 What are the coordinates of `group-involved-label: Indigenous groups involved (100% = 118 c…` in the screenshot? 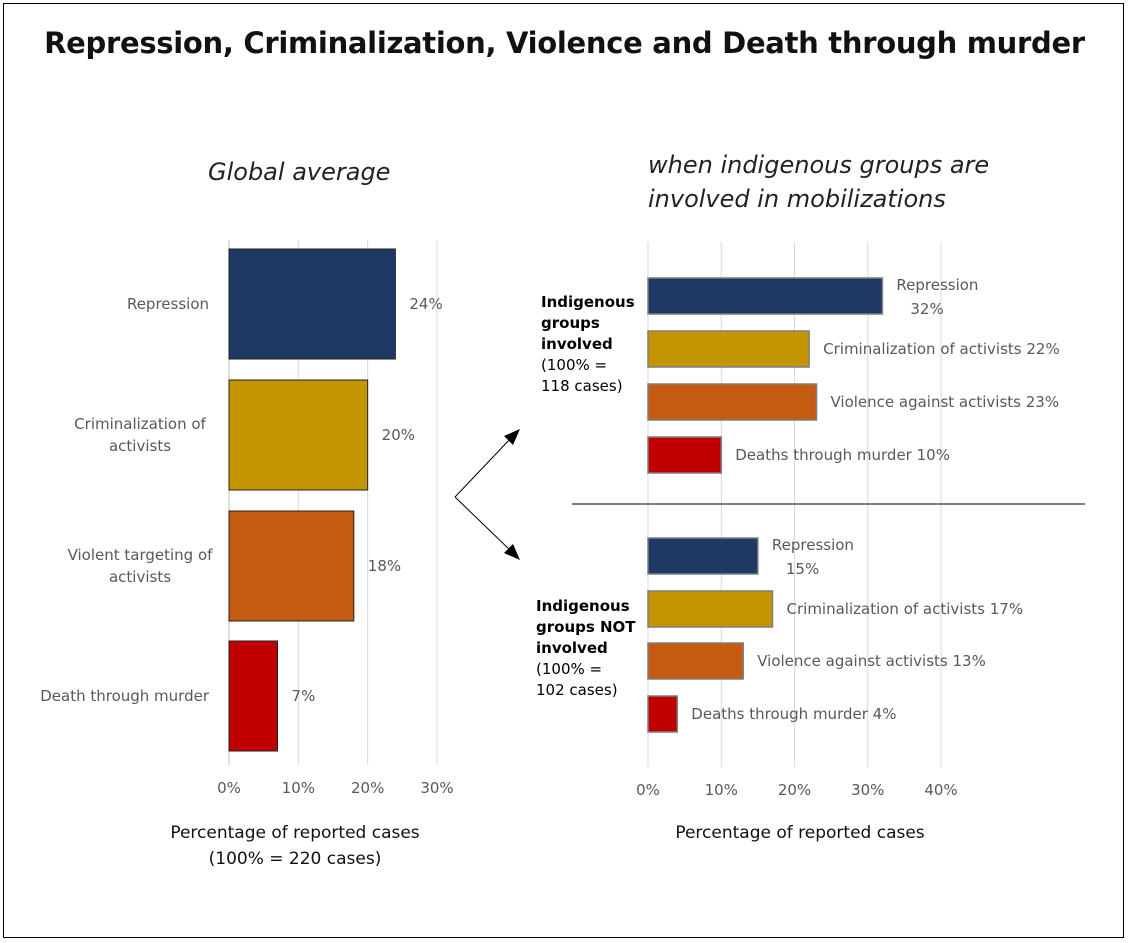 It's located at (588, 344).